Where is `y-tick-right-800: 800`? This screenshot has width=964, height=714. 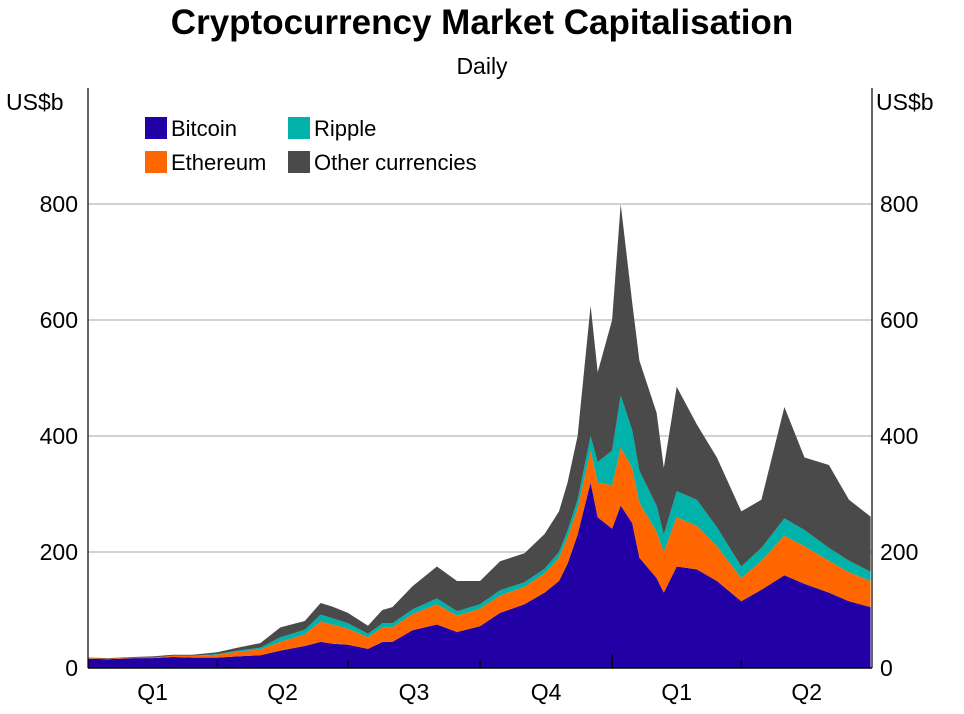
y-tick-right-800: 800 is located at coordinates (899, 204).